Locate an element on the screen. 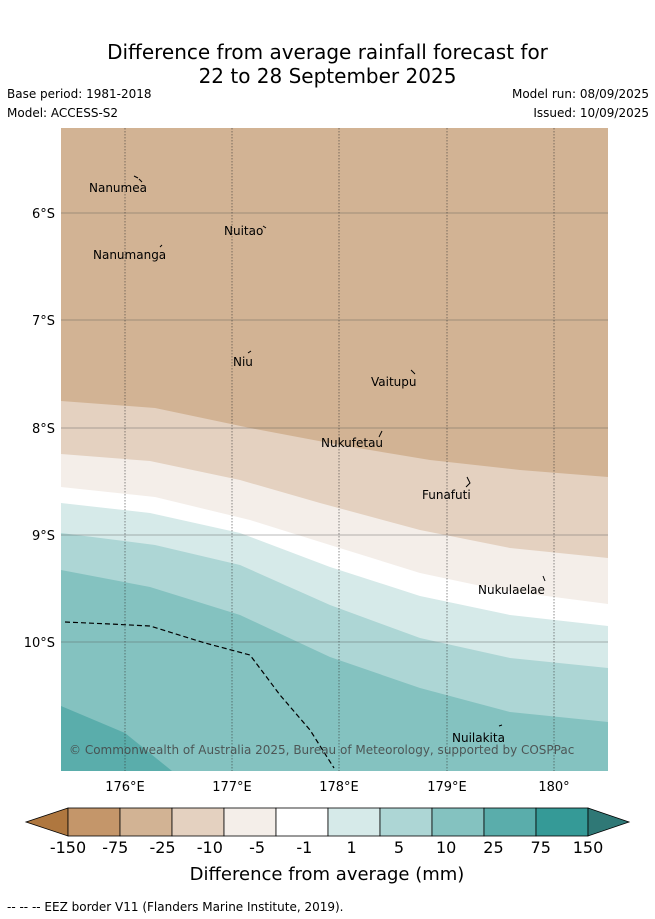  label-nuitao: Nuitao is located at coordinates (243, 231).